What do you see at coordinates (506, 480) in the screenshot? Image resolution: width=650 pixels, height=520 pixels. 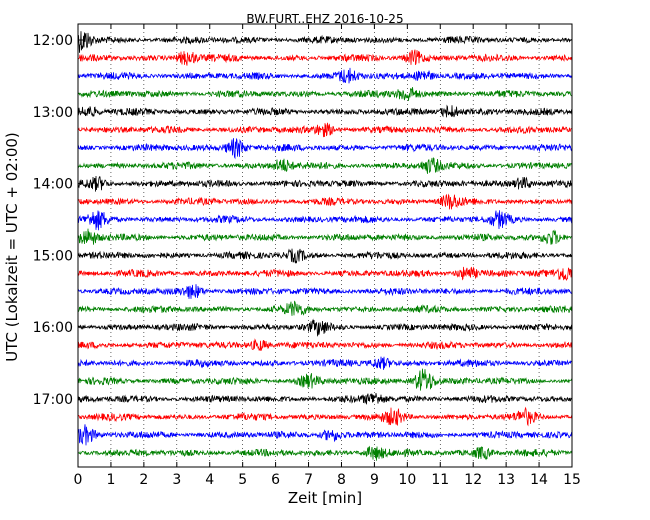 I see `x-tick-label-13: 13` at bounding box center [506, 480].